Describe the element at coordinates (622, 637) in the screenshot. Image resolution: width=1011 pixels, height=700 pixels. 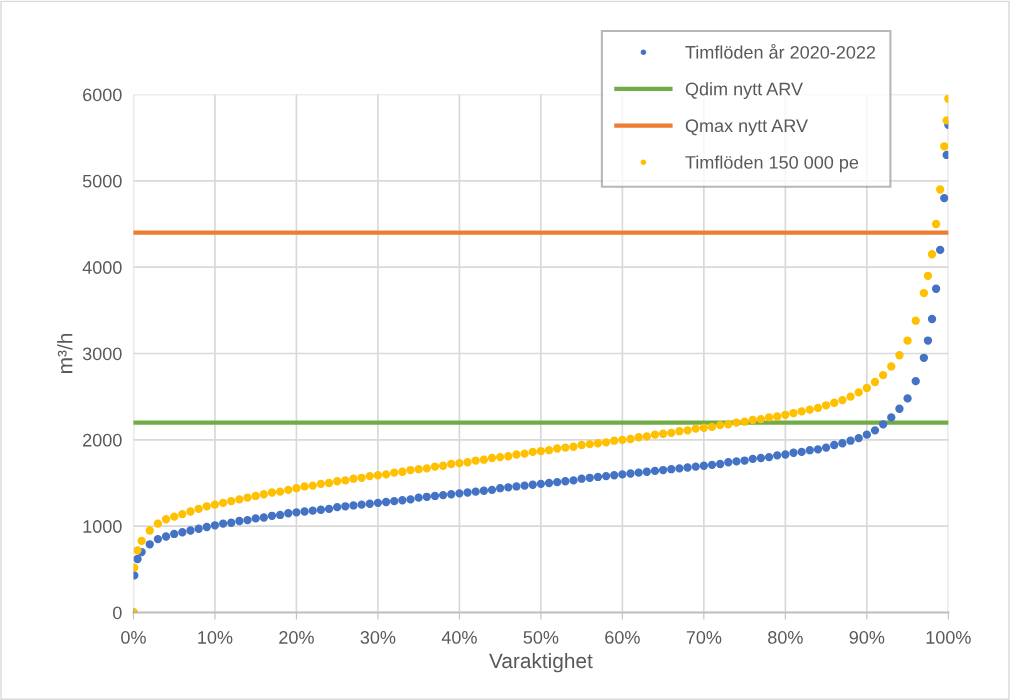
I see `x-tick-label: 60%` at that location.